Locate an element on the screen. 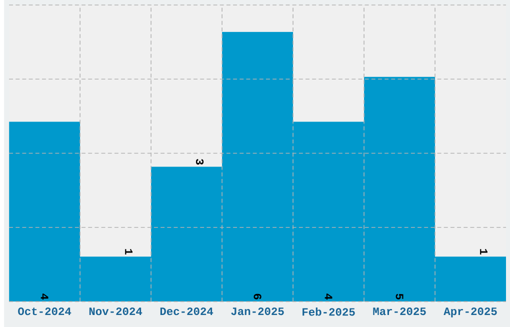 This screenshot has width=510, height=327. x-tick-label: Oct-2024 is located at coordinates (45, 311).